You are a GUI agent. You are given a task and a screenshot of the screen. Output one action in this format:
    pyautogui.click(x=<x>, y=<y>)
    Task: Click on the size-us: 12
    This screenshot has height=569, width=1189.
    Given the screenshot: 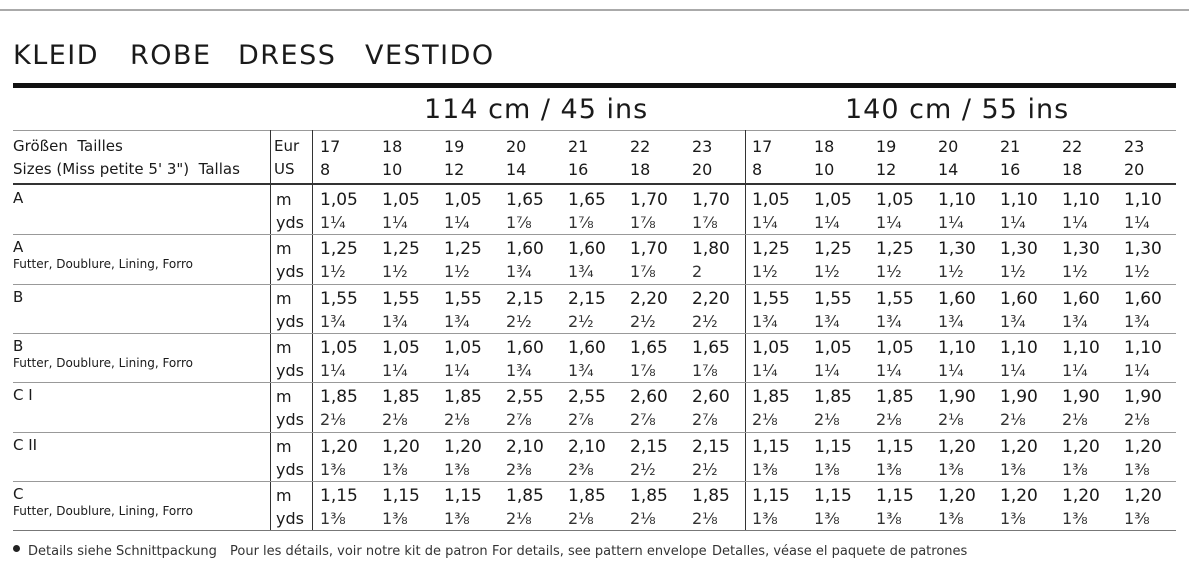 What is the action you would take?
    pyautogui.click(x=886, y=169)
    